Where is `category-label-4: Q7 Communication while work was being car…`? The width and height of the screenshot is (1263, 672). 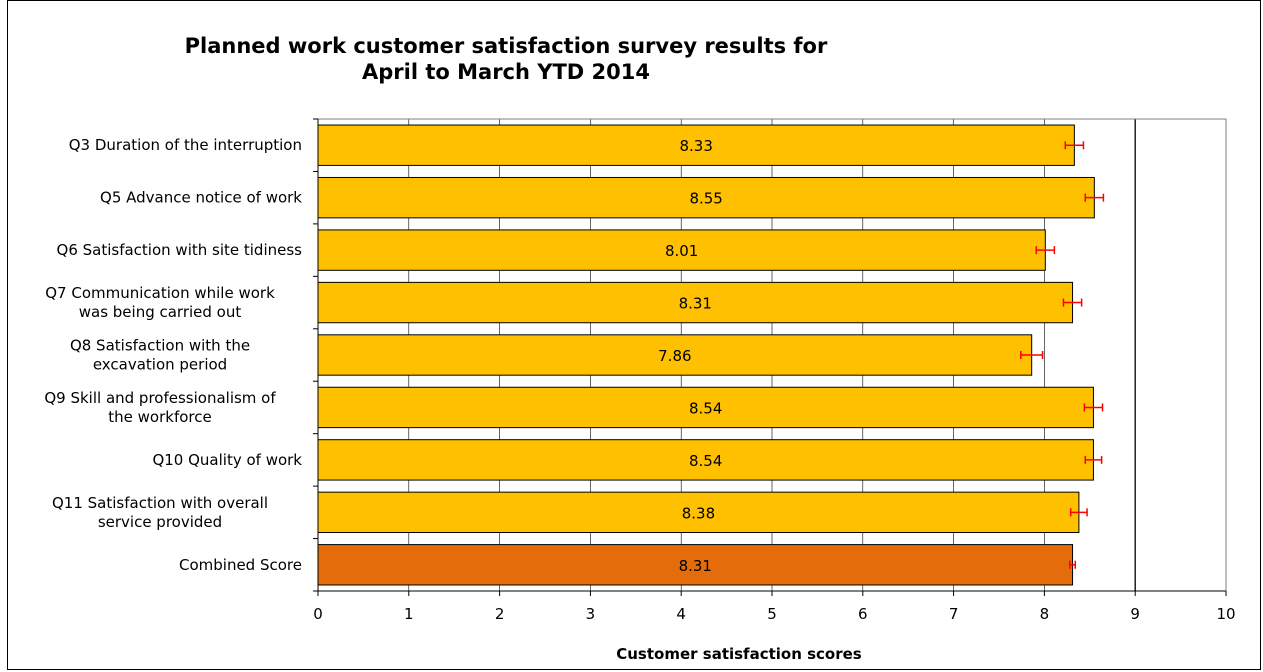 category-label-4: Q7 Communication while work was being car… is located at coordinates (160, 302).